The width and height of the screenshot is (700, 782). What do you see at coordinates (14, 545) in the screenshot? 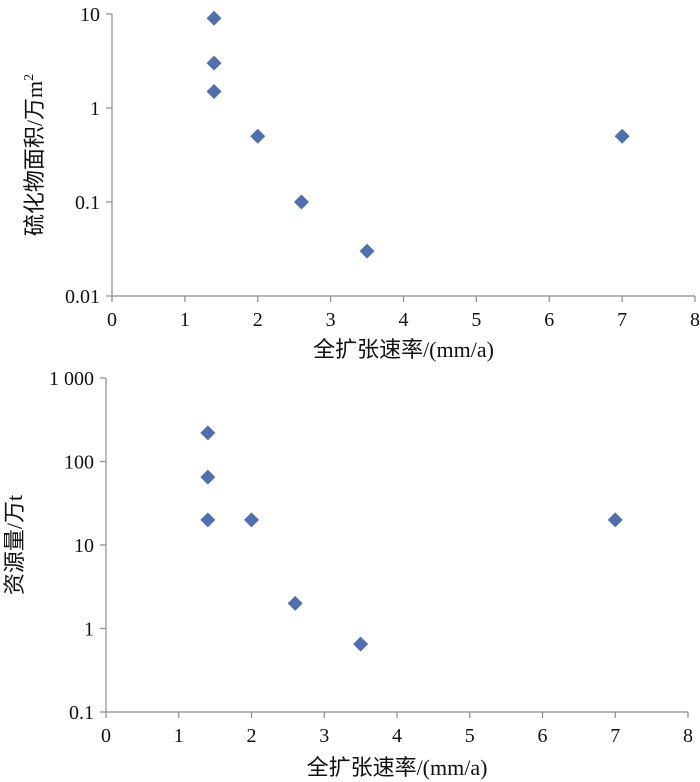
I see `y-axis-label: 资源量/万t` at bounding box center [14, 545].